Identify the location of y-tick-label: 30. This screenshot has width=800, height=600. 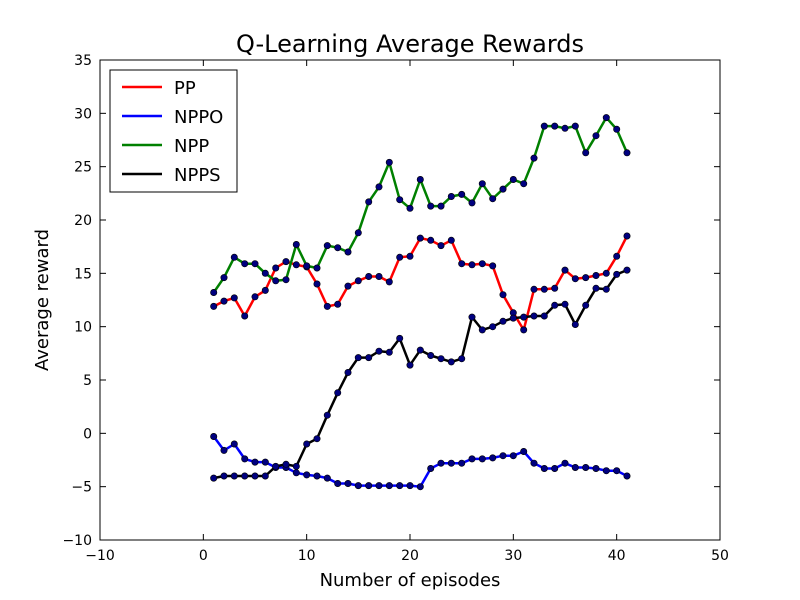
(83, 114).